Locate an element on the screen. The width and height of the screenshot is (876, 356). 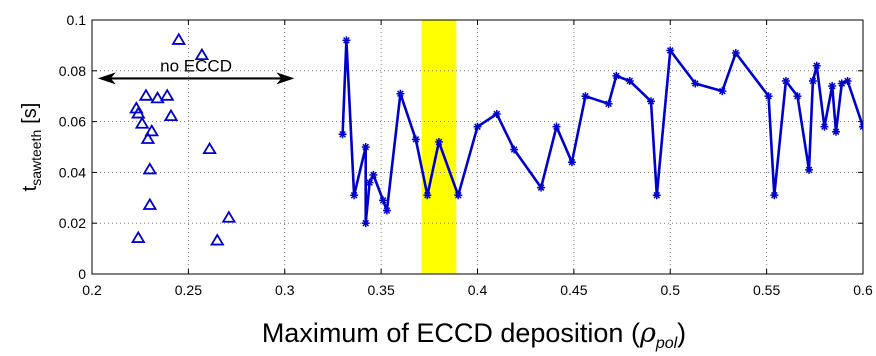
x-tick-label: 0.3 is located at coordinates (285, 290).